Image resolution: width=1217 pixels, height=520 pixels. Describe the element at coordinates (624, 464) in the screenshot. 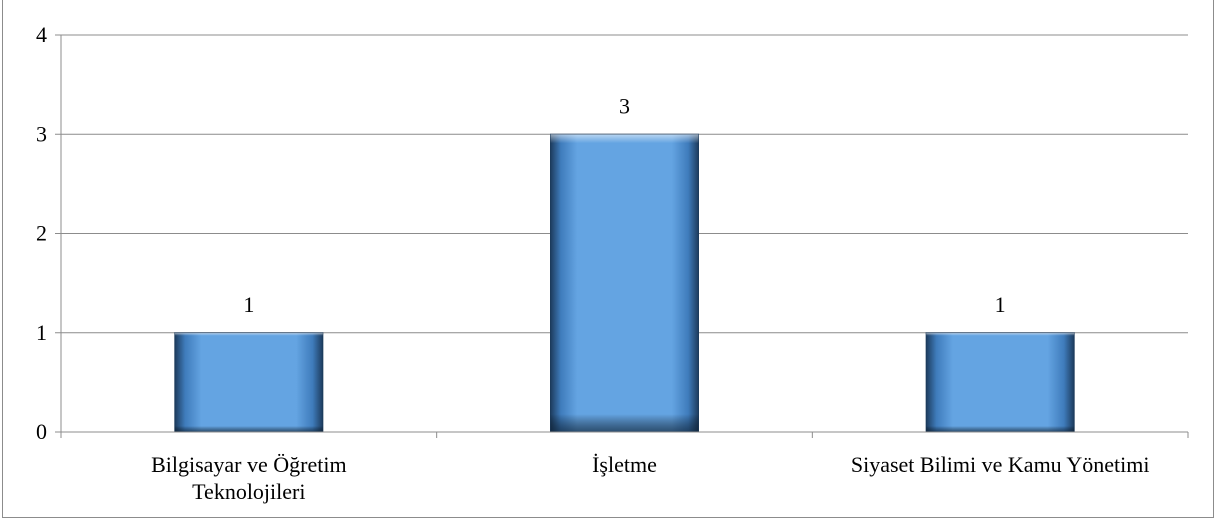

I see `x-tick-label: İşletme` at that location.